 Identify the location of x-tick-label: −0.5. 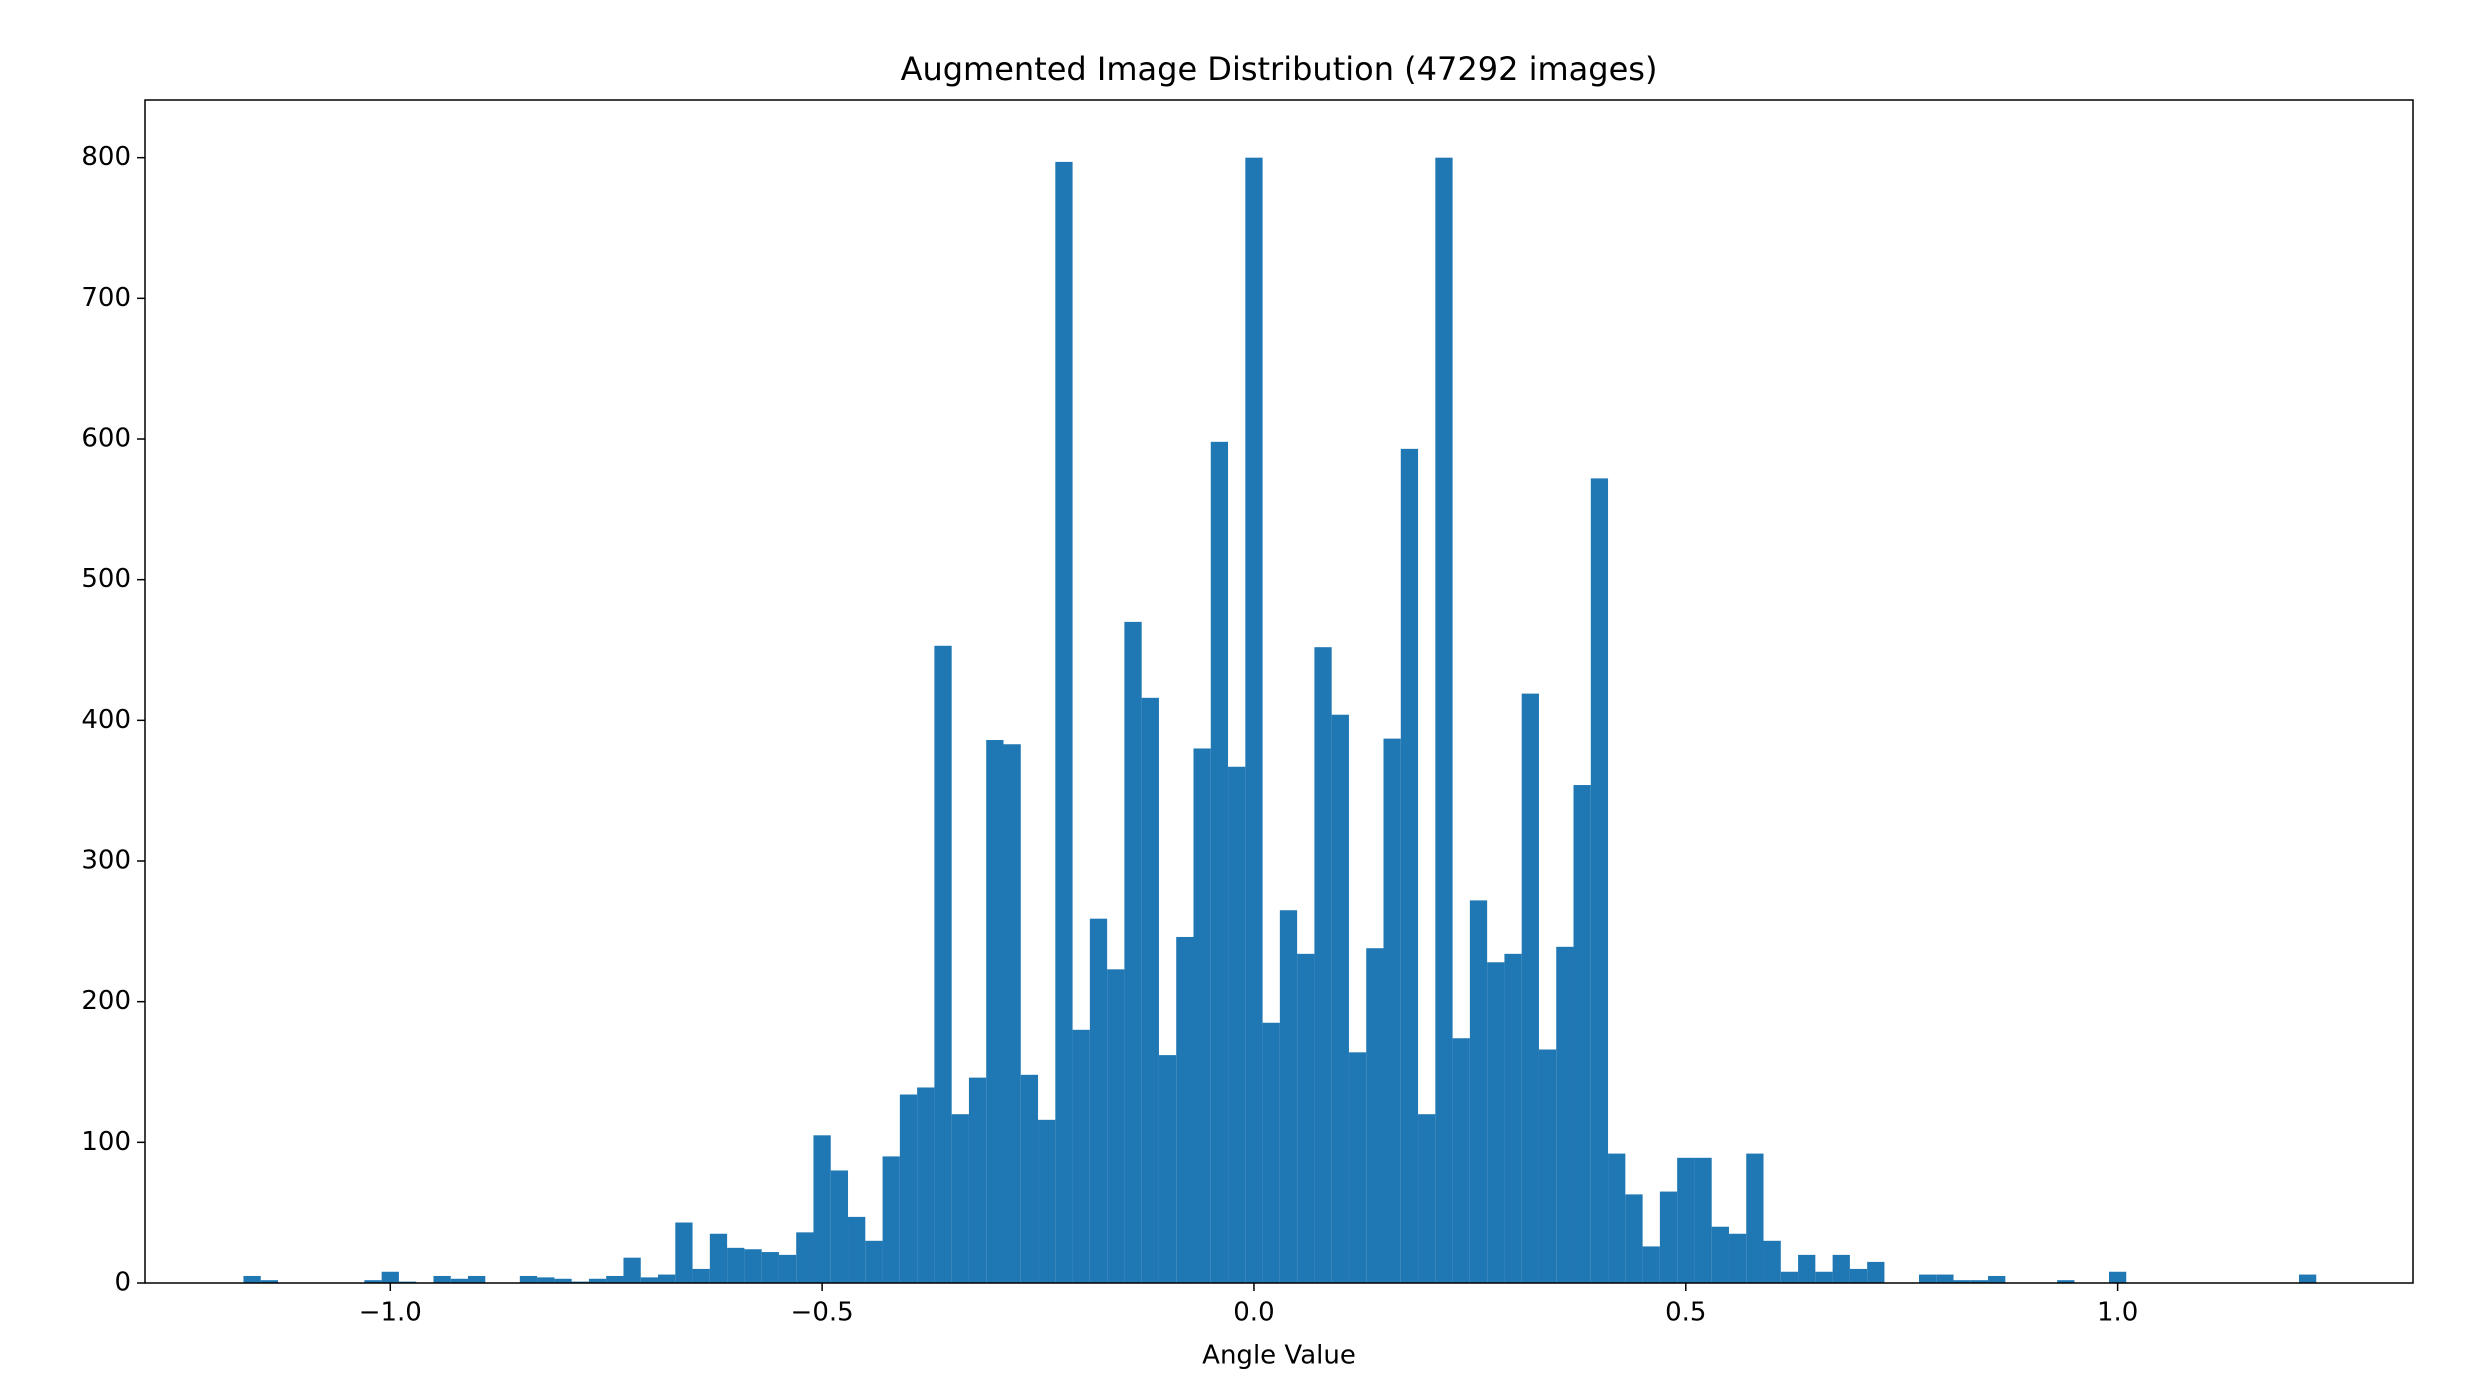
(822, 1313).